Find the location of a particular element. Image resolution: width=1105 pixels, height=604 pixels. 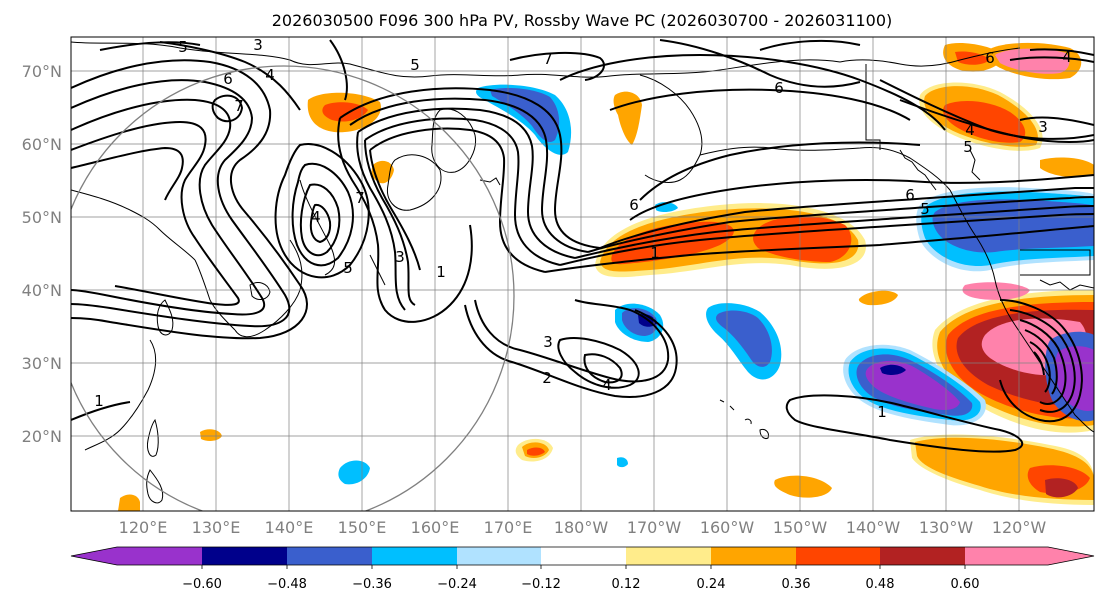

lon-label: 170°E is located at coordinates (508, 527).